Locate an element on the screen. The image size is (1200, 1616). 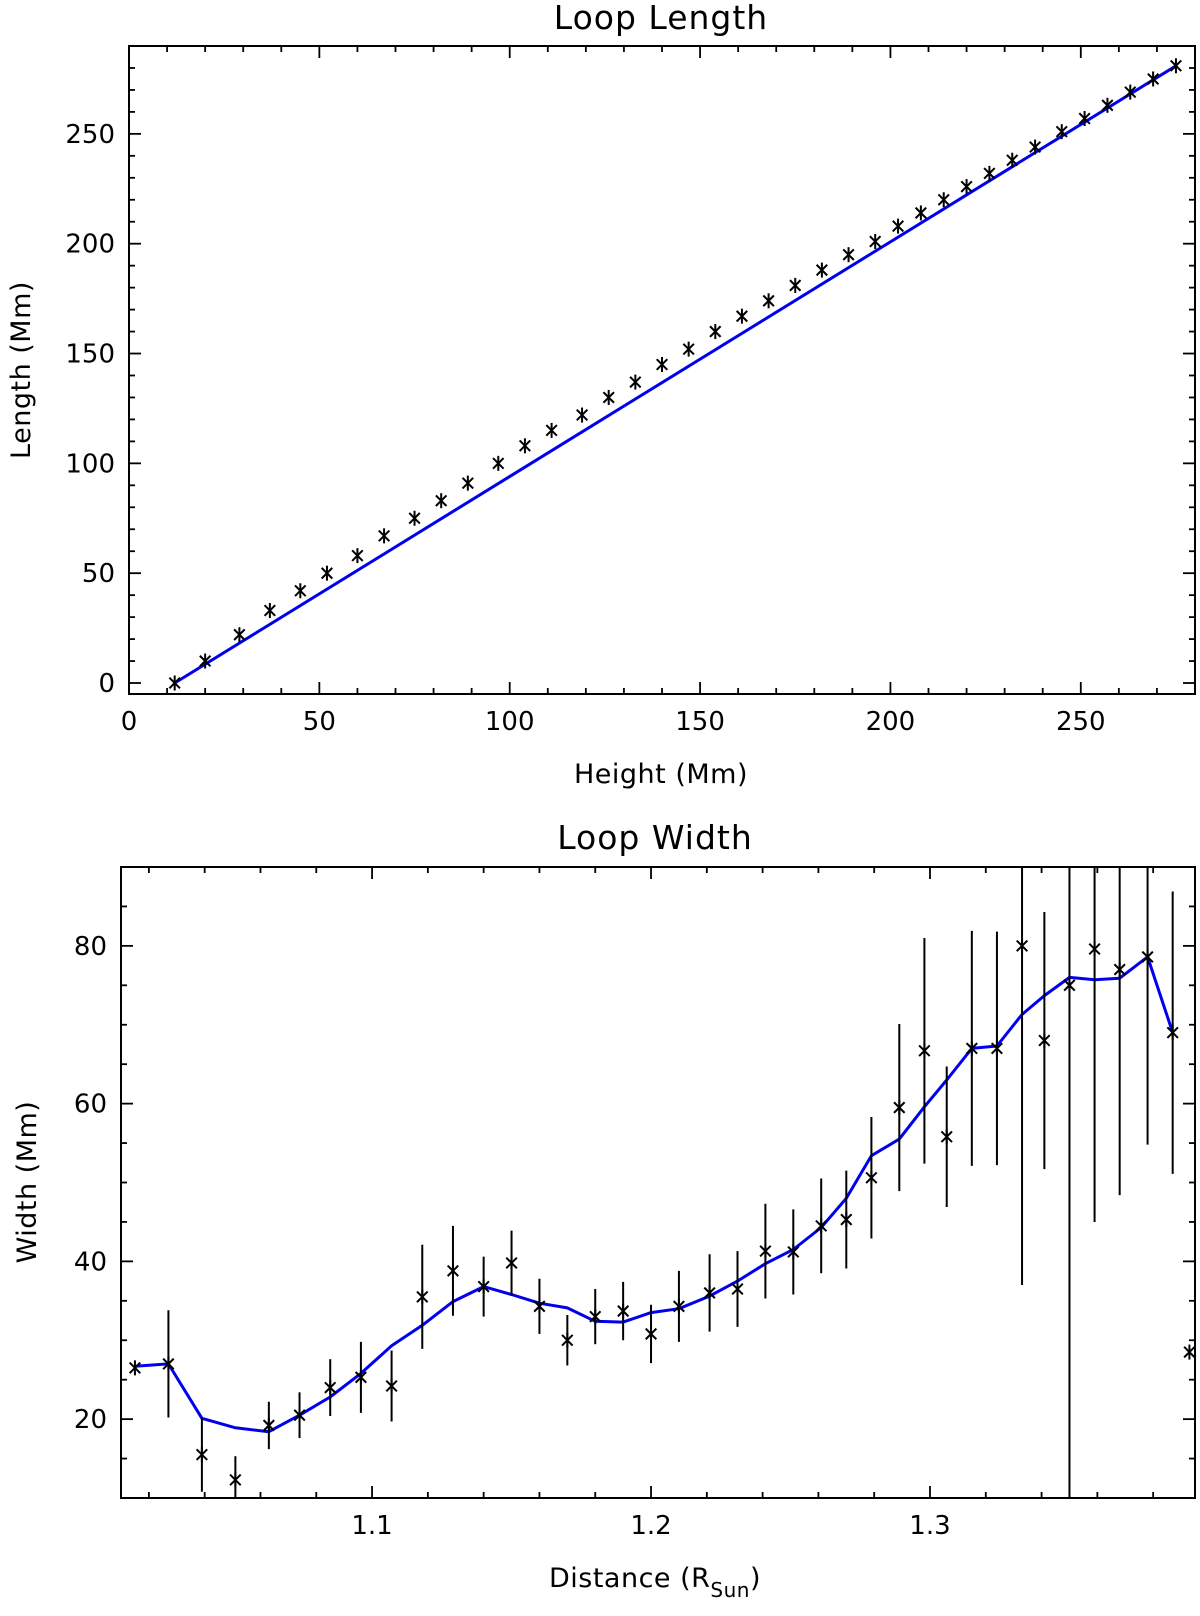
width-x-axis-label-main: Distance (R is located at coordinates (629, 1578).